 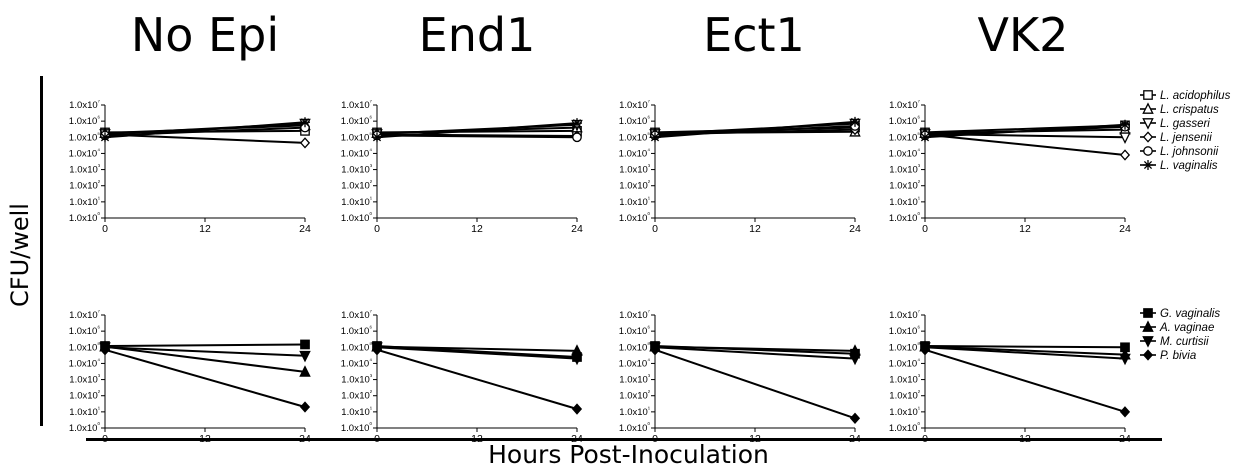 I want to click on legend-item: A. vaginae, so click(x=1177, y=327).